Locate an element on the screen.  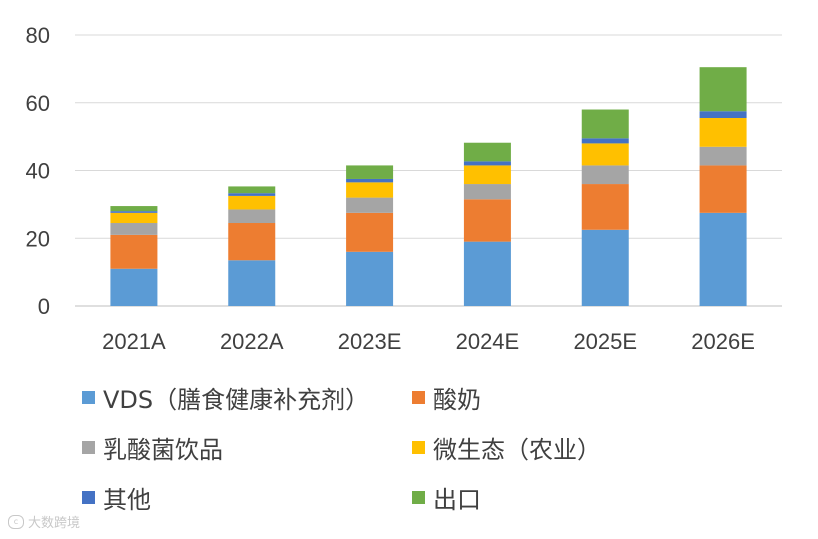
legend-label: 其他 is located at coordinates (127, 499).